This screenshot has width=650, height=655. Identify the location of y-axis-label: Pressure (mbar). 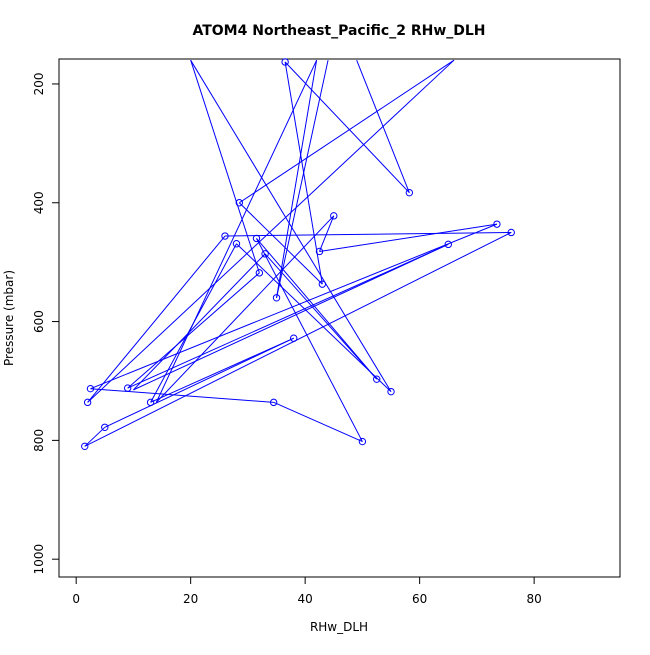
(9, 318).